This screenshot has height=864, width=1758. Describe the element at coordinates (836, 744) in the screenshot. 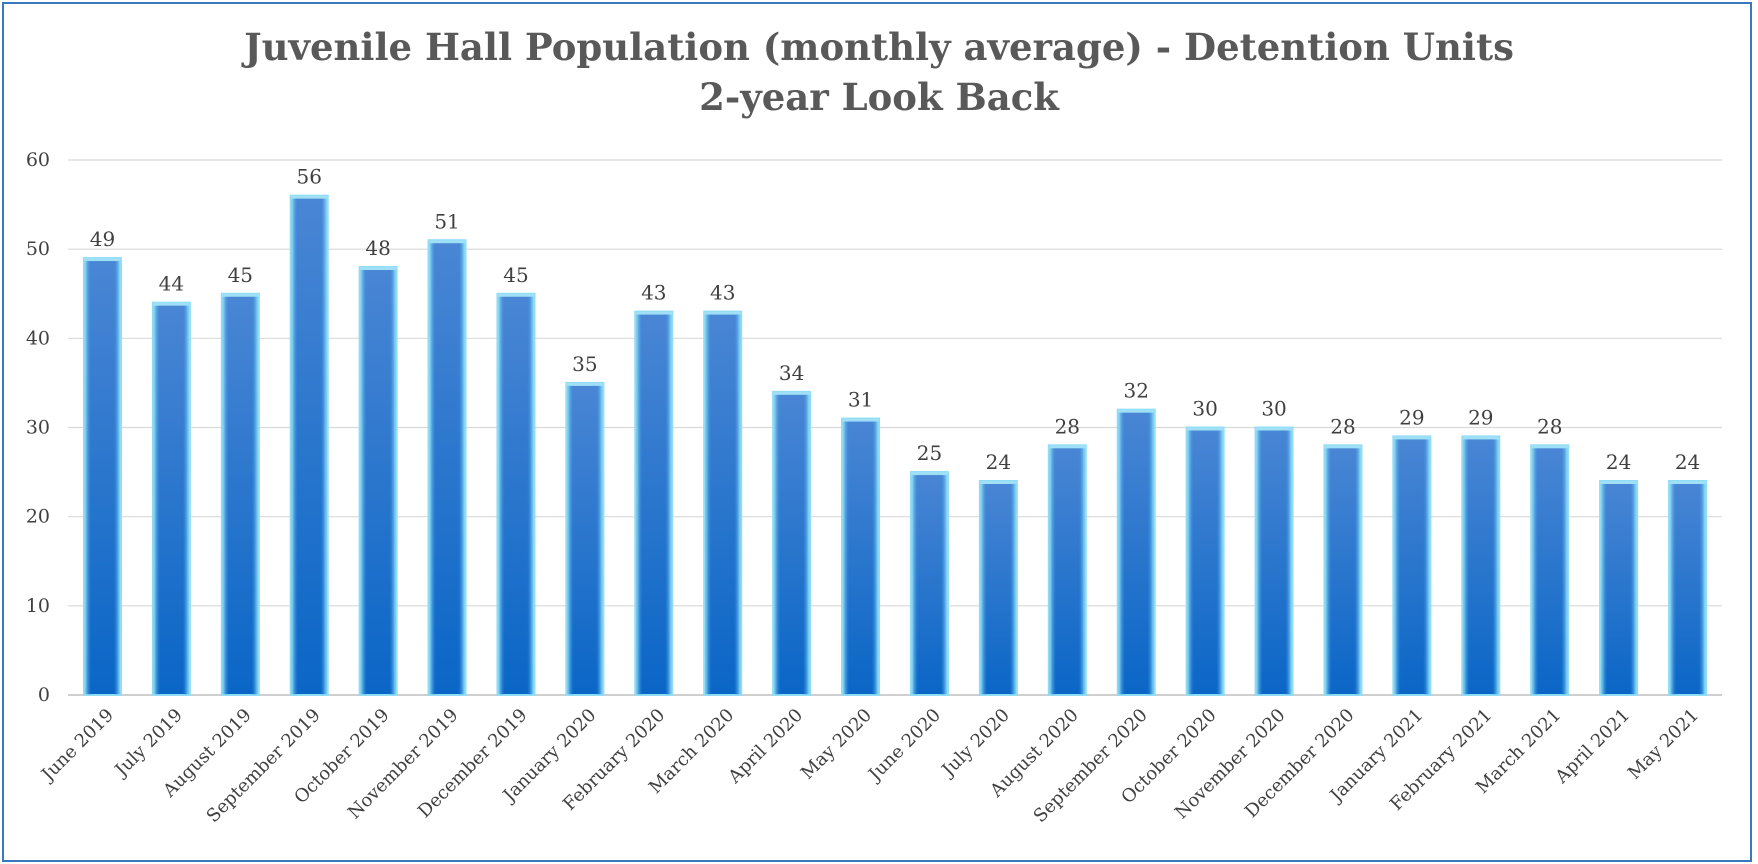

I see `x-tick-label: May 2020` at that location.